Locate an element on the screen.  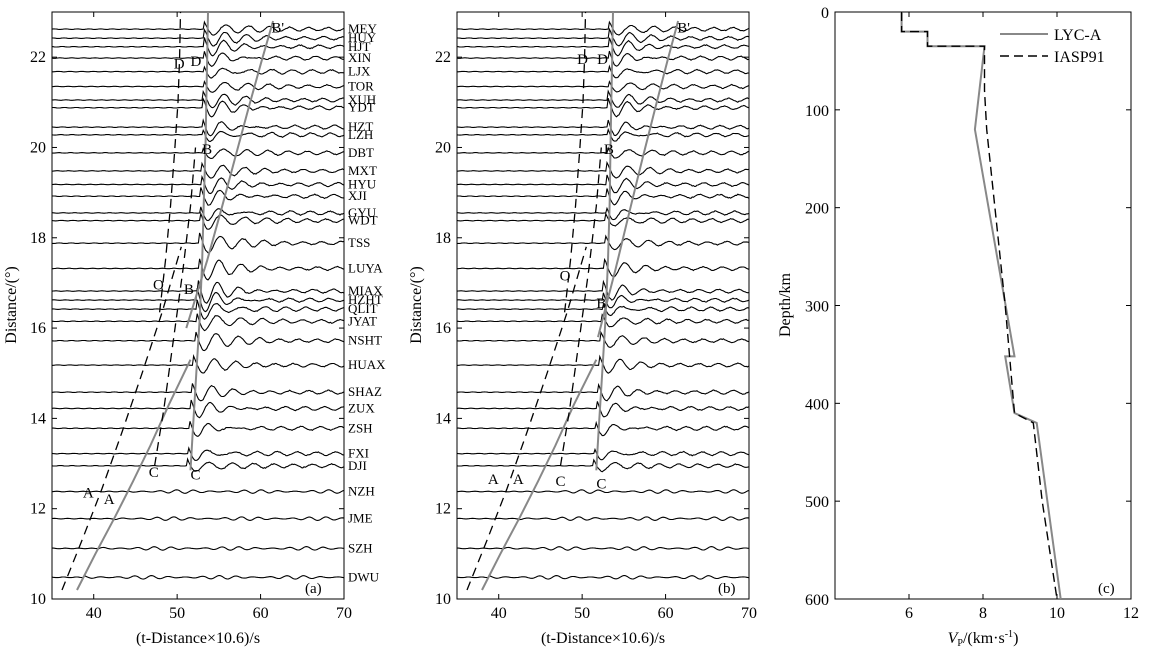
y-tick-label: 10 is located at coordinates (38, 599).